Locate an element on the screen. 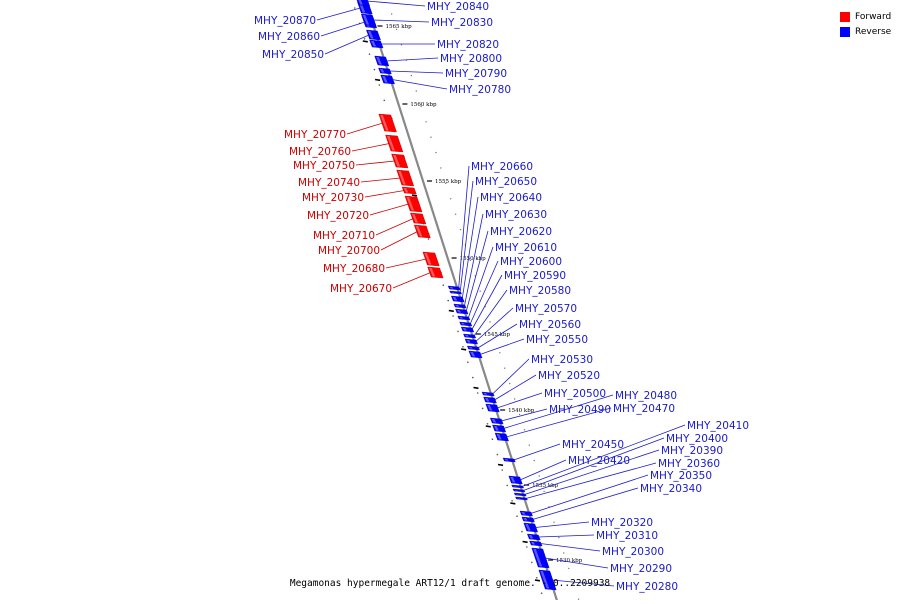  gene-label: MHY_20520 is located at coordinates (569, 376).